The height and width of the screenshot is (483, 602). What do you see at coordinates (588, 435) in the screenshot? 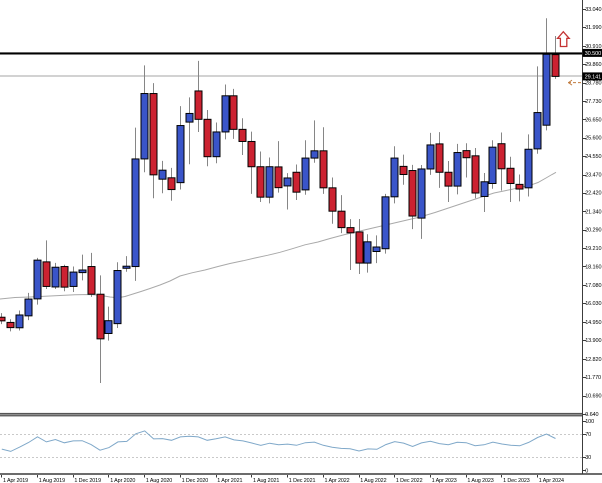
I see `svg-text: 70` at bounding box center [588, 435].